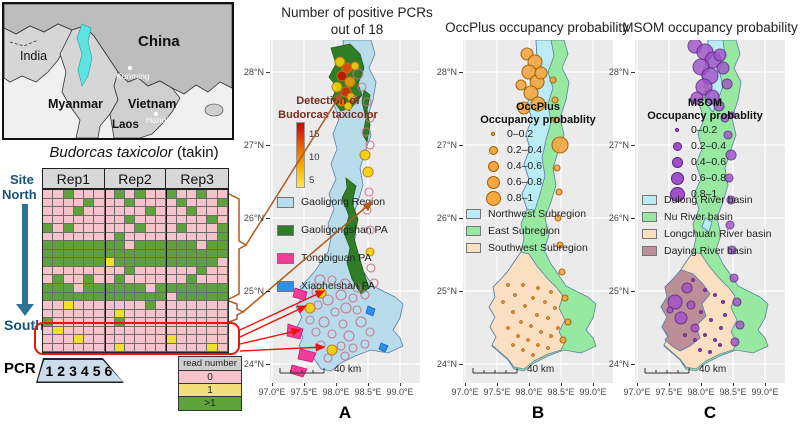 The image size is (800, 426). Describe the element at coordinates (336, 392) in the screenshot. I see `x-axis-tick-label: 98.0°E` at that location.